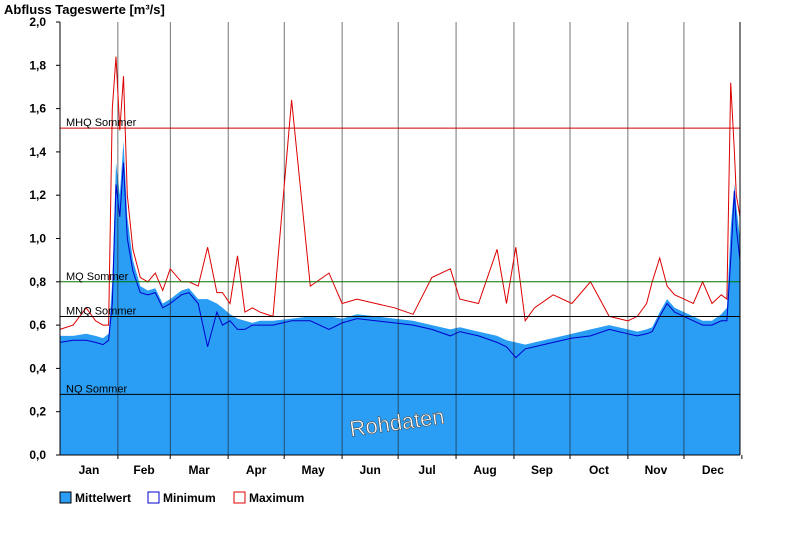 This screenshot has height=550, width=800. Describe the element at coordinates (200, 470) in the screenshot. I see `month-label: Mar` at that location.